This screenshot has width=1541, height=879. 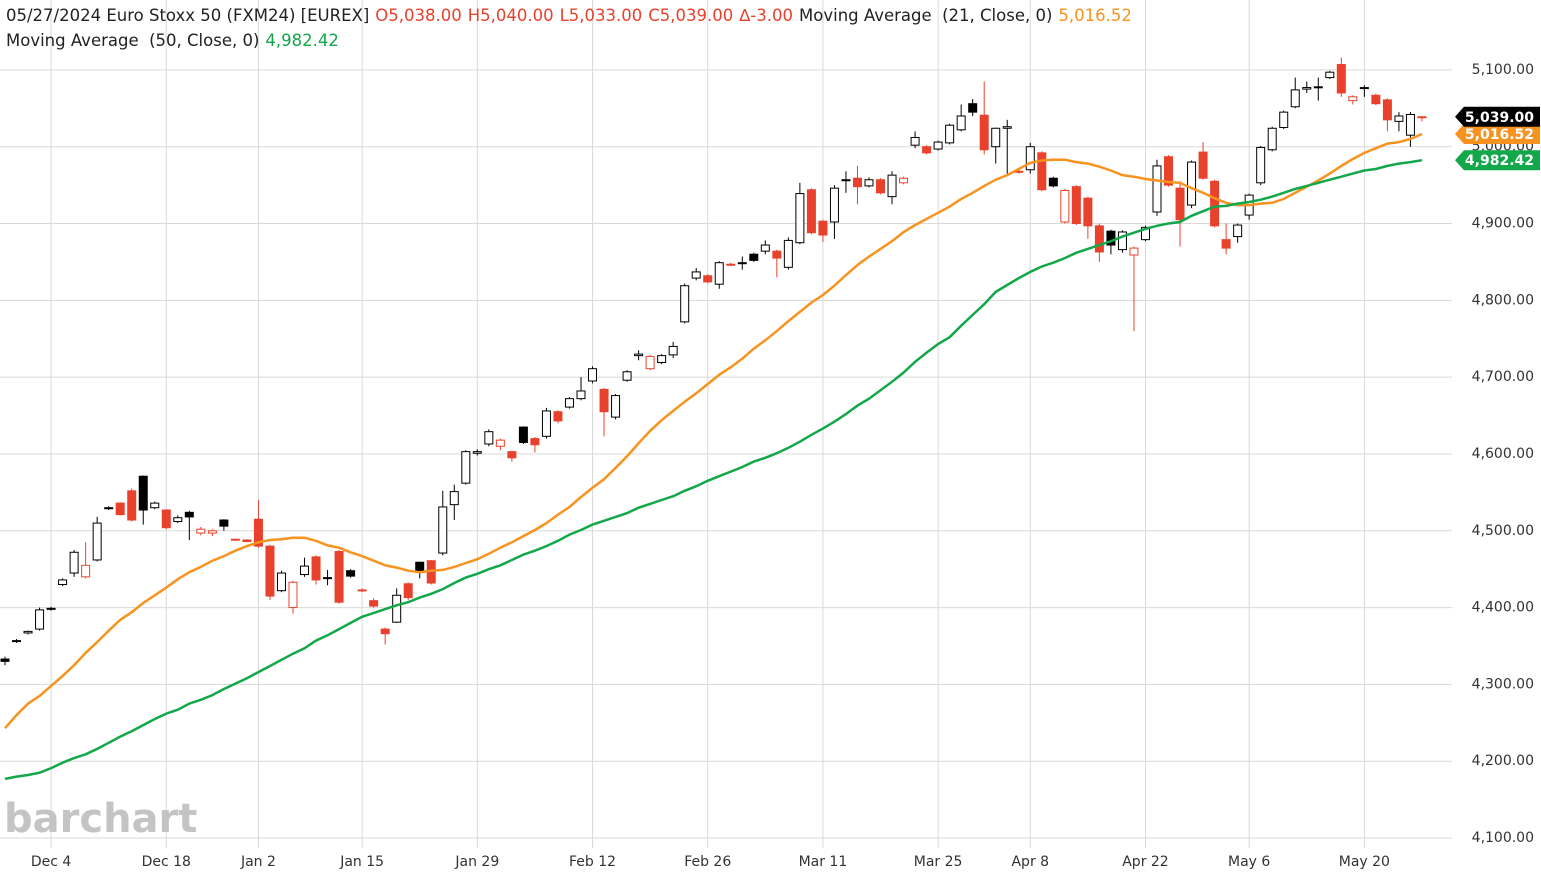 I want to click on y-tick-label: 4,500.00, so click(x=1503, y=531).